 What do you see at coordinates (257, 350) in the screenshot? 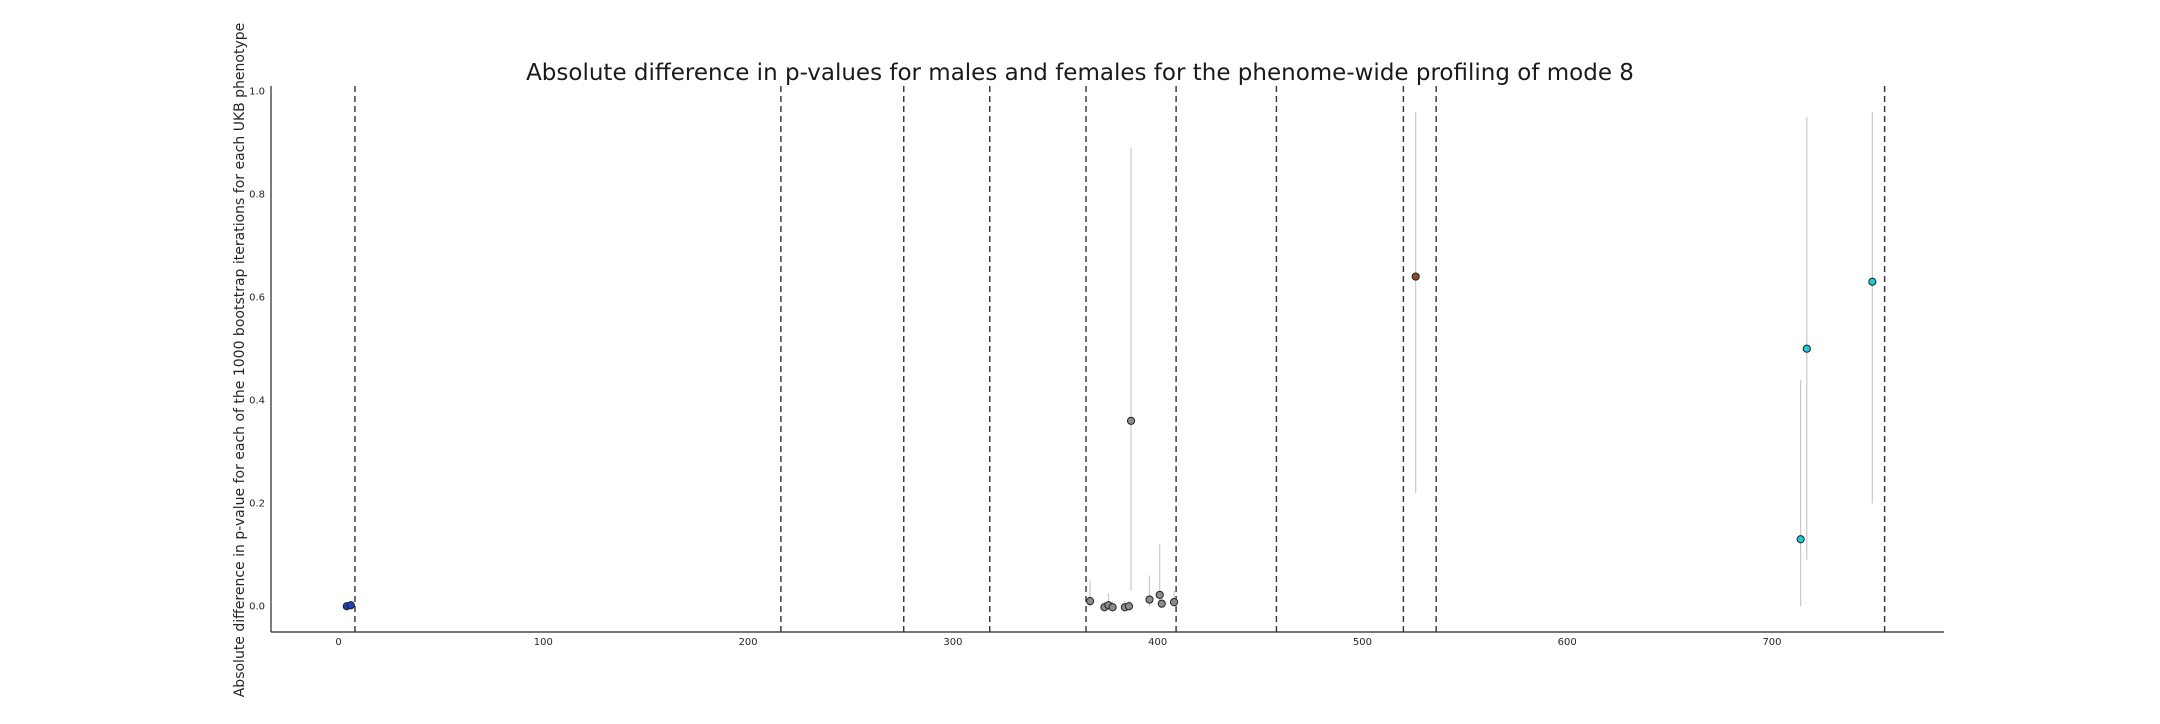
I see `y-axis-ticks: 0.0 0.2 0.4 0.6 0.8 1.0` at bounding box center [257, 350].